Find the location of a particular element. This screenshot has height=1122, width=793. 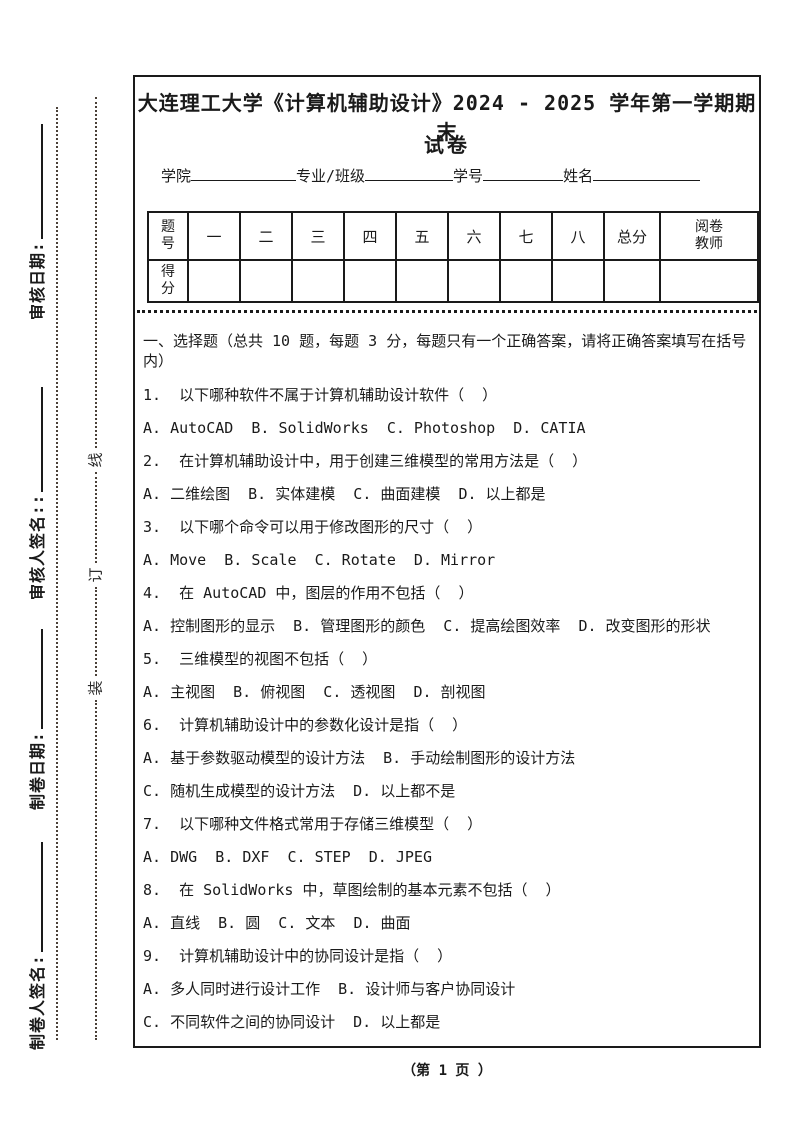

dotted-separator is located at coordinates (447, 311).